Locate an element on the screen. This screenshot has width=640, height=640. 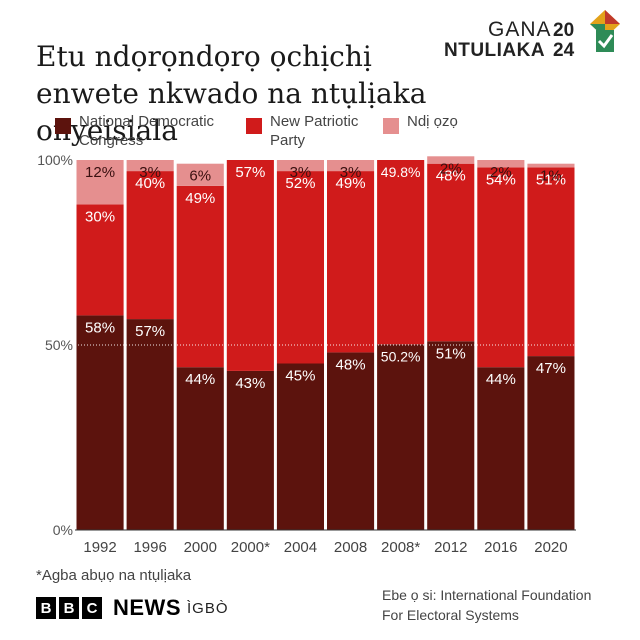
legend-item-others: Ndị ọzọ is located at coordinates (420, 123).